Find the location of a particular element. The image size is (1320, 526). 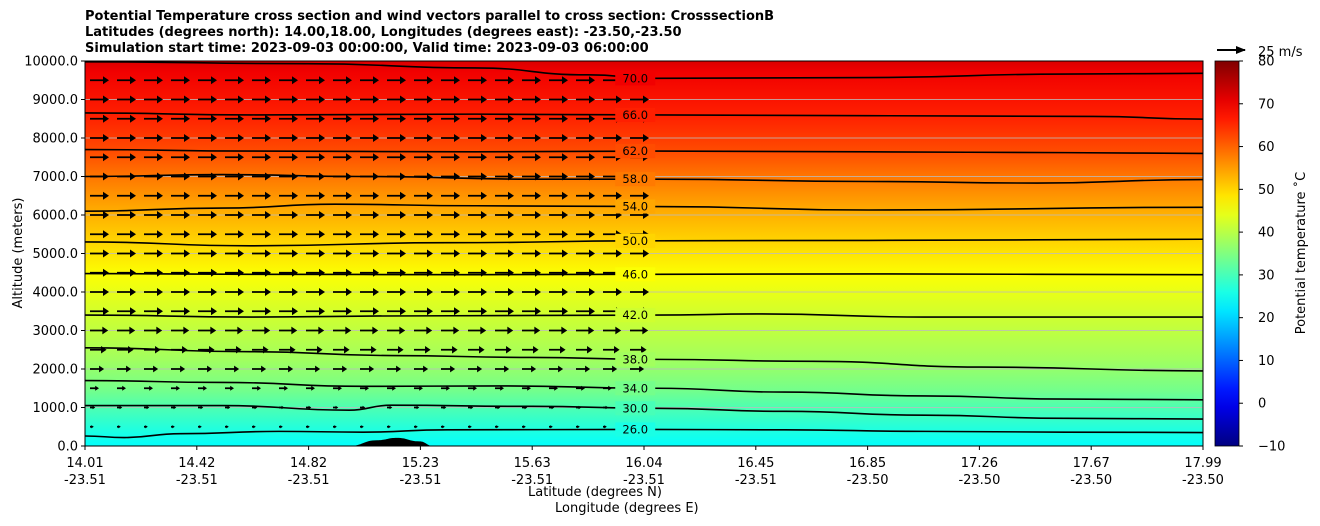

y-axis-label: Altitude (meters) is located at coordinates (18, 253).